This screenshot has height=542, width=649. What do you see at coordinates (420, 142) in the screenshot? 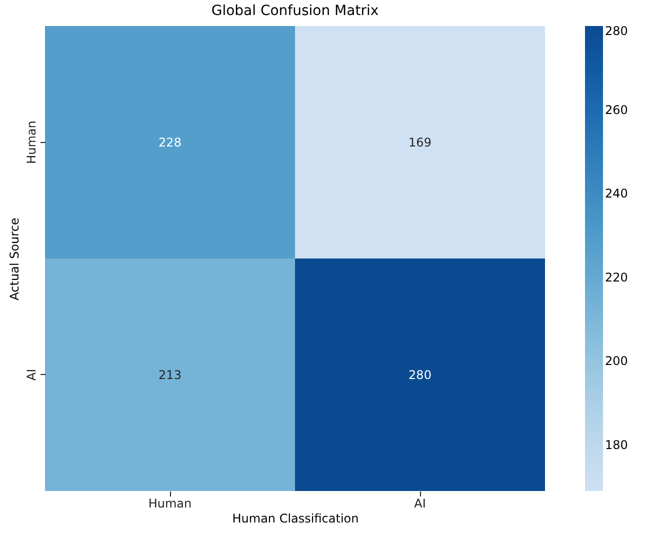
I see `data-label: 169` at bounding box center [420, 142].